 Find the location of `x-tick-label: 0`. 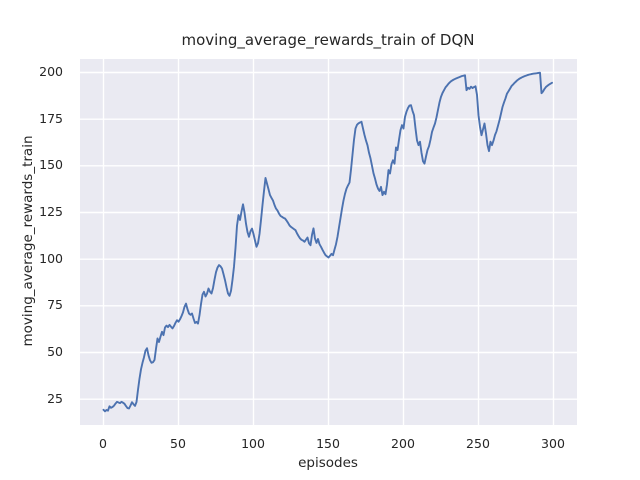

x-tick-label: 0 is located at coordinates (103, 443).